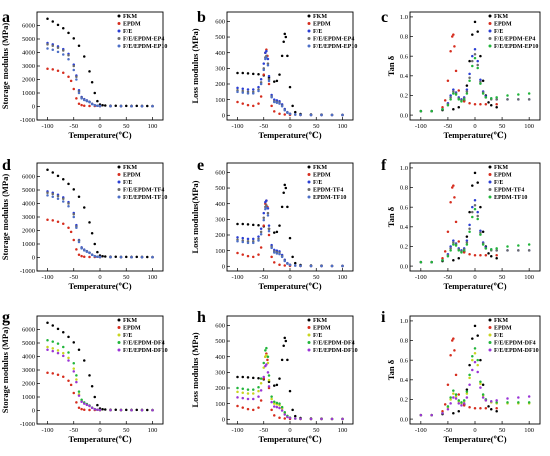 The height and width of the screenshot is (456, 550). What do you see at coordinates (391, 65) in the screenshot?
I see `y-axis-label: Tan δ` at bounding box center [391, 65].